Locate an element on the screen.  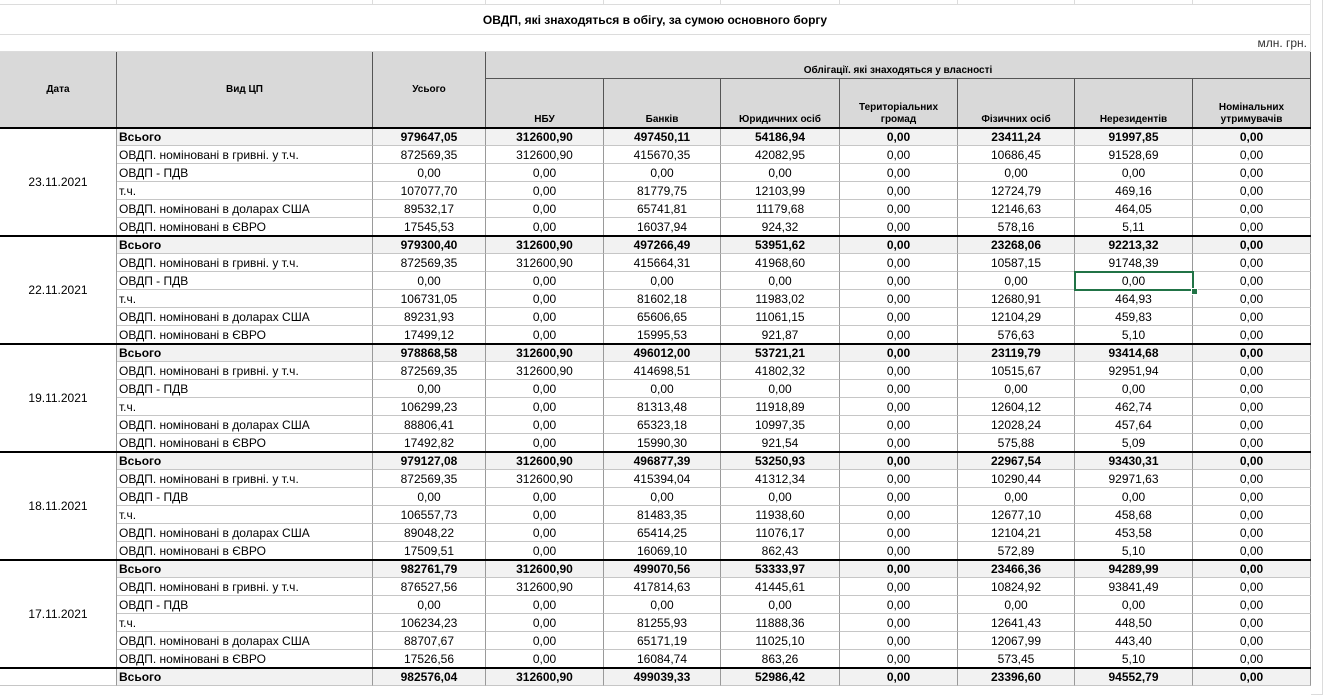
value-cell: 982761,79 is located at coordinates (429, 569).